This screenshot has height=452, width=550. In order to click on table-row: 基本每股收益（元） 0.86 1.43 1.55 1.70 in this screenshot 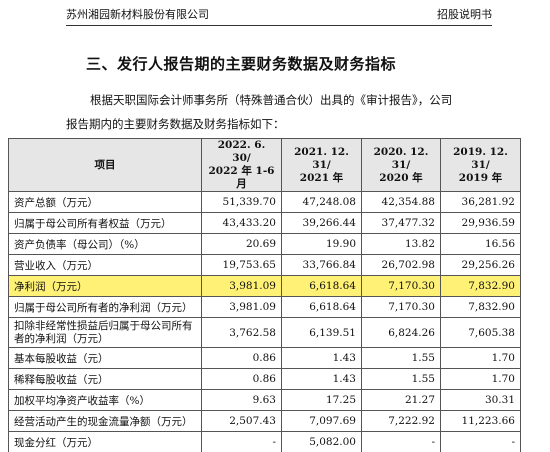, I will do `click(264, 358)`.